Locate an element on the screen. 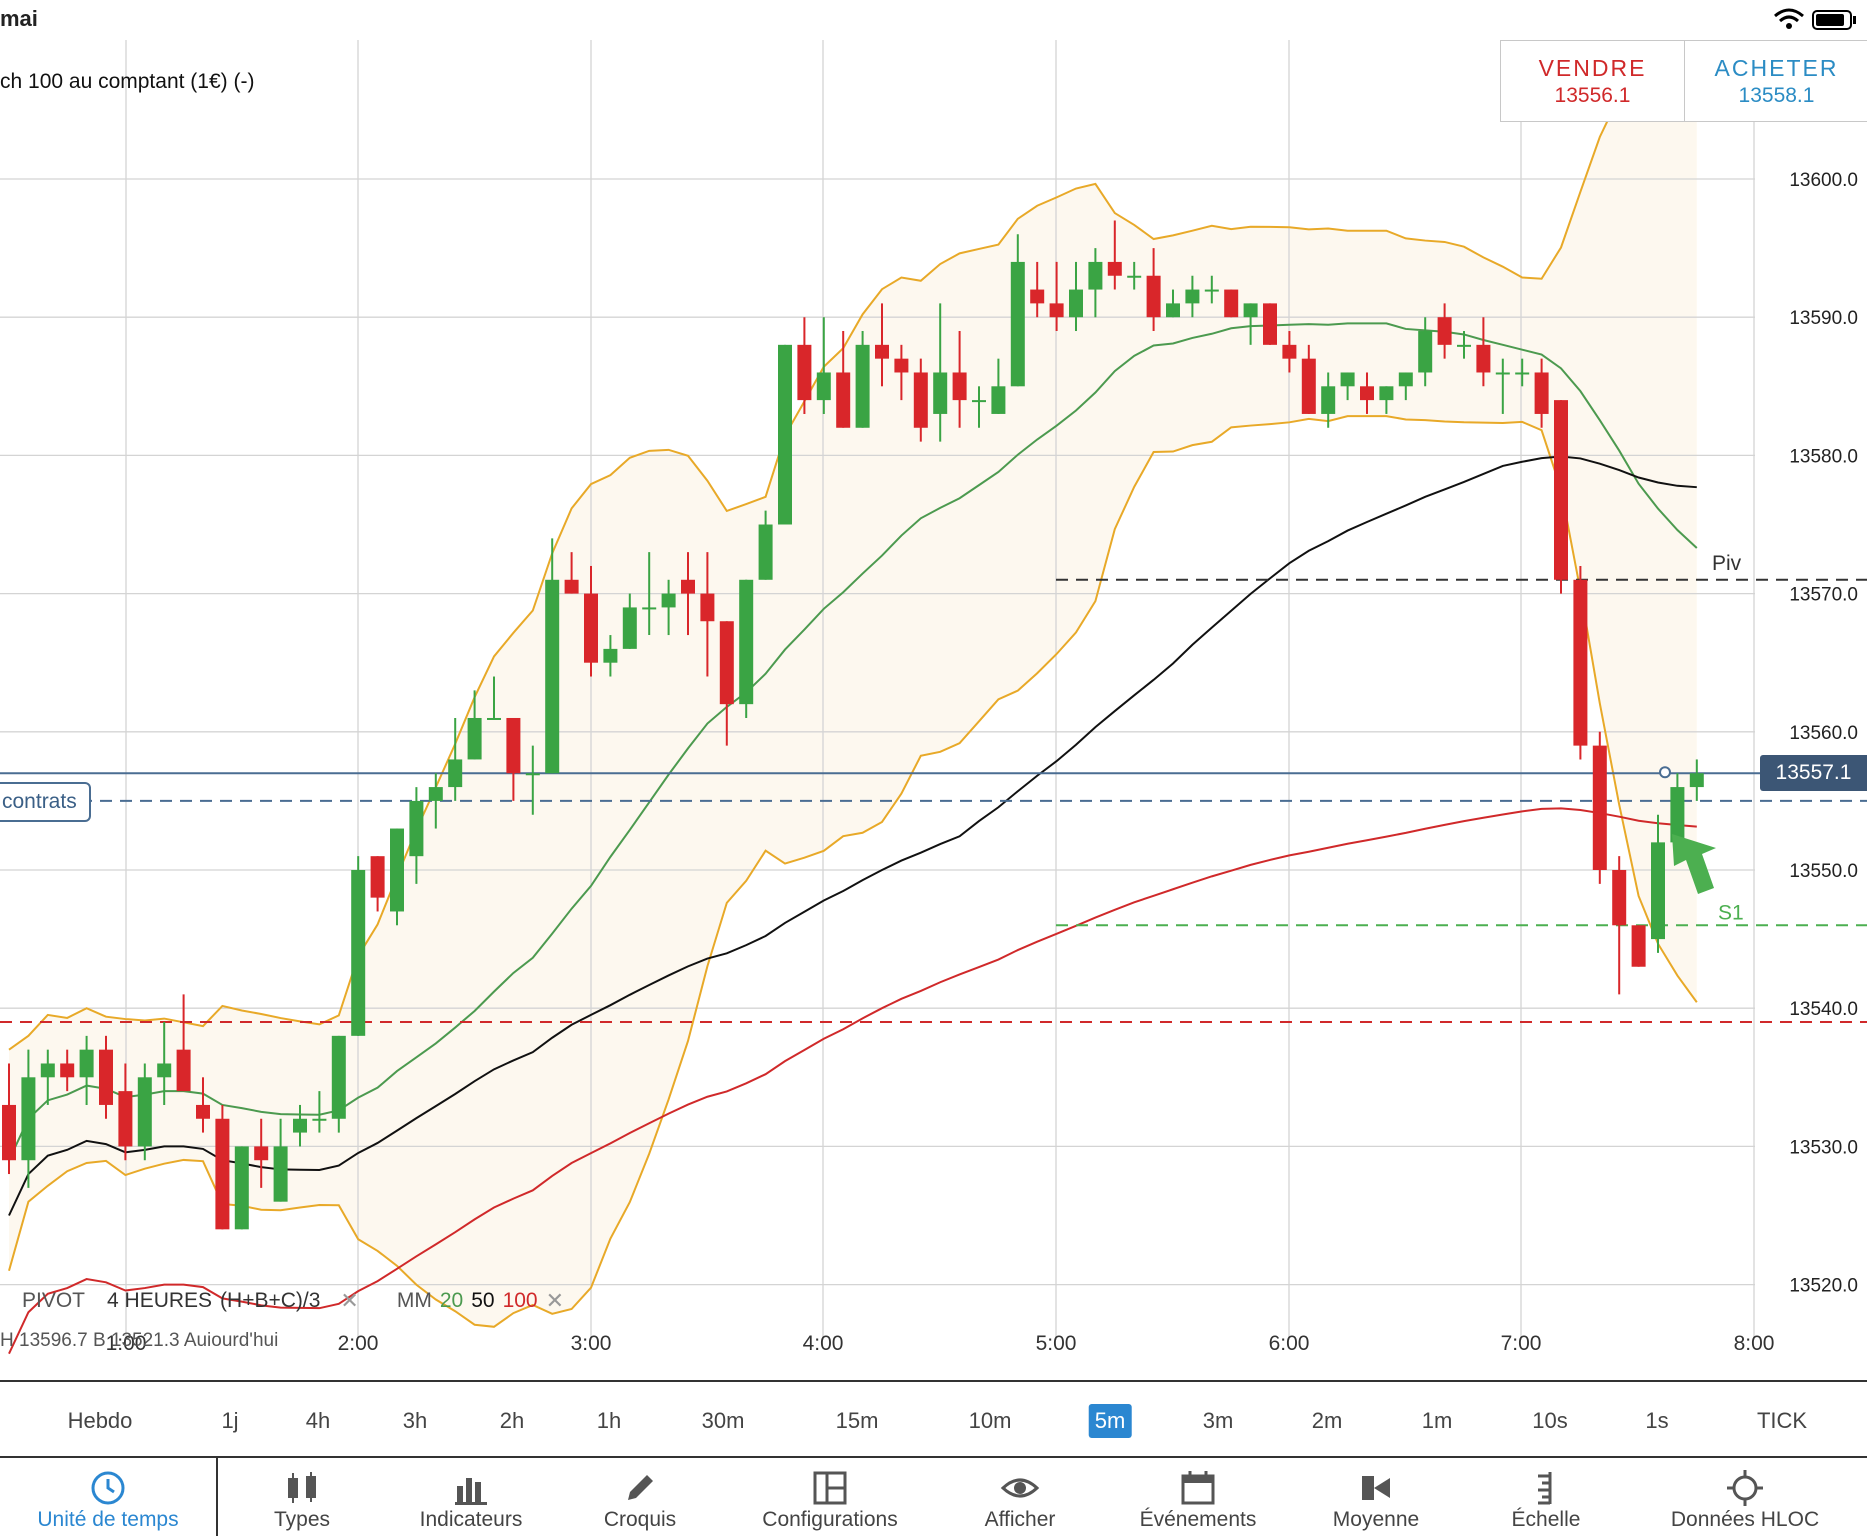 The image size is (1867, 1538). trade-box: VENDRE 13556.1 ACHETER 13558.1 is located at coordinates (1683, 81).